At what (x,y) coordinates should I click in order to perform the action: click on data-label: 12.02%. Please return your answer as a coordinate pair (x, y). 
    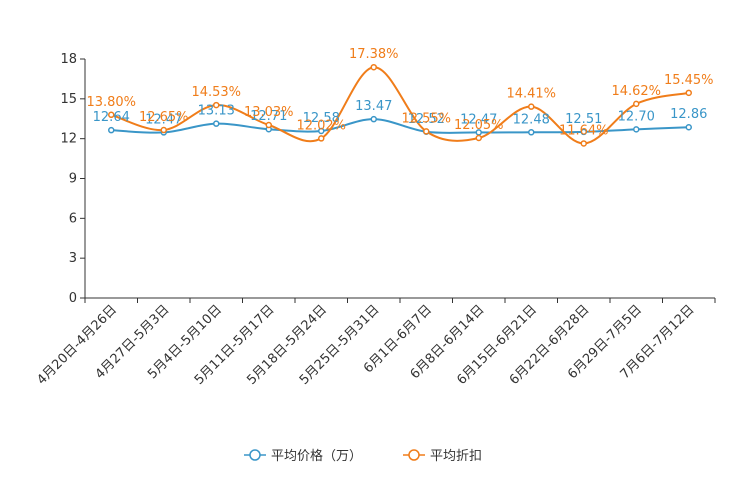
    Looking at the image, I should click on (321, 125).